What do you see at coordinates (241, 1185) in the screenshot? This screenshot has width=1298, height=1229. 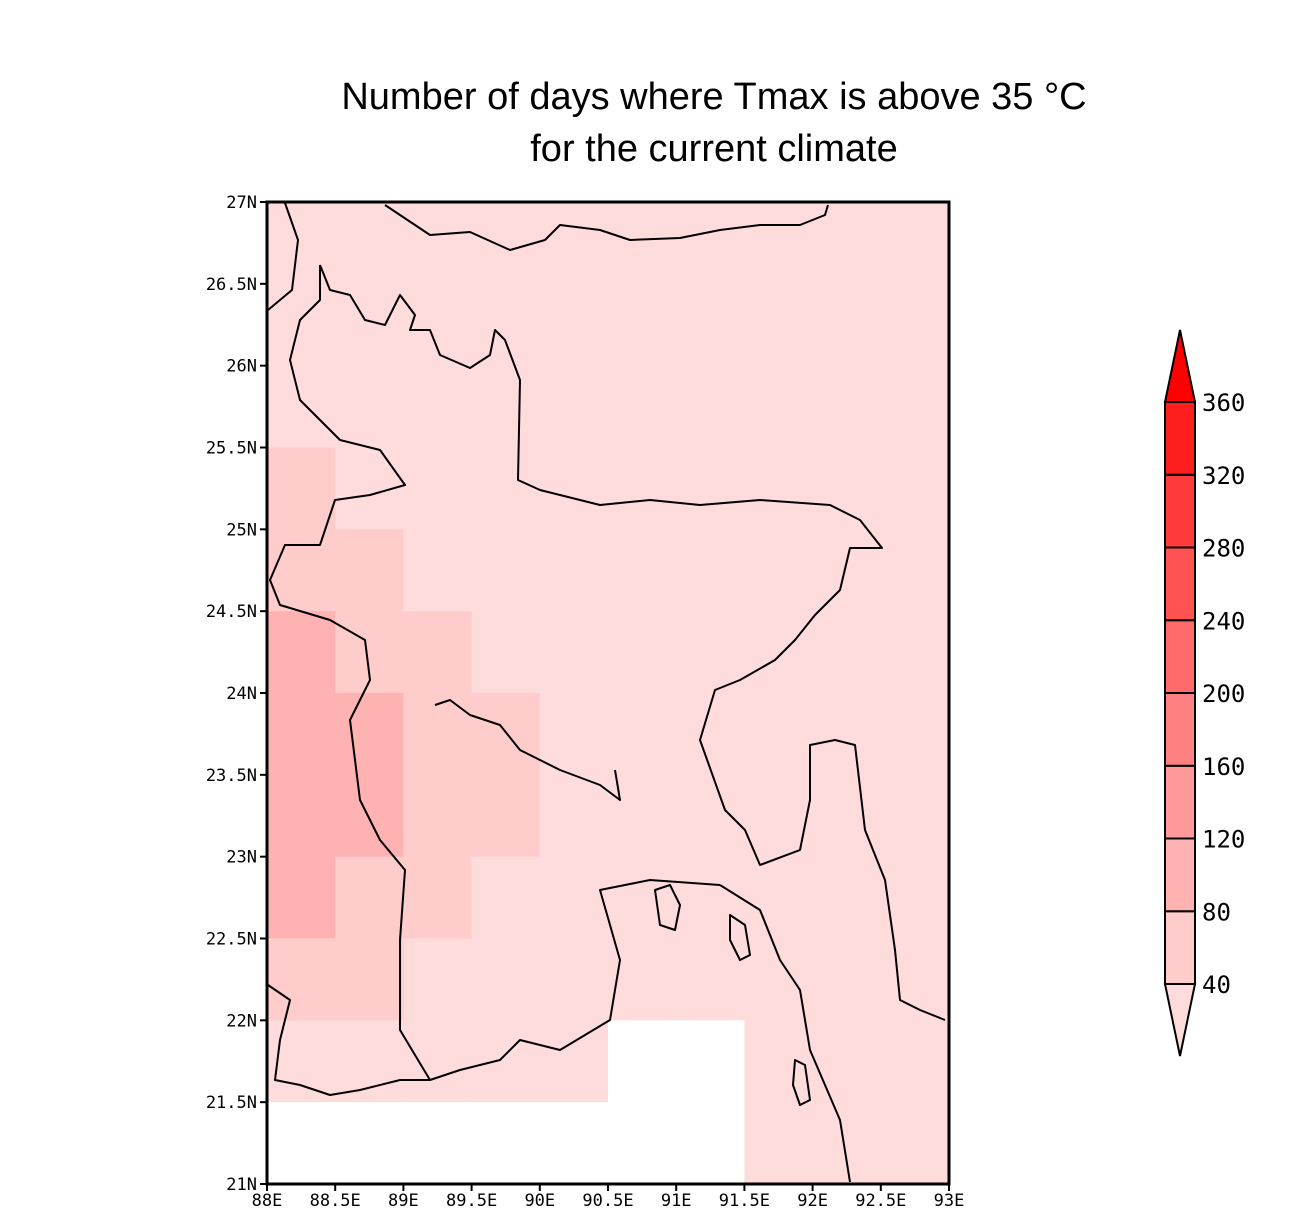 I see `y-tick-label: 21N` at bounding box center [241, 1185].